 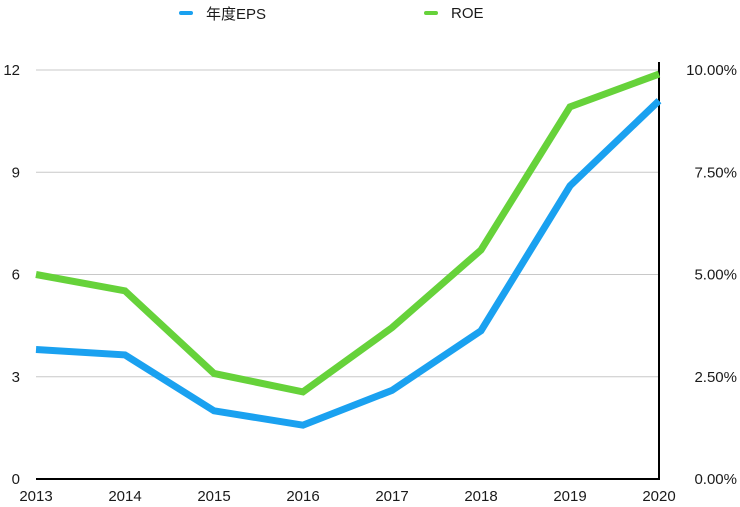 What do you see at coordinates (715, 275) in the screenshot?
I see `y-right-tick-label: 5.00%` at bounding box center [715, 275].